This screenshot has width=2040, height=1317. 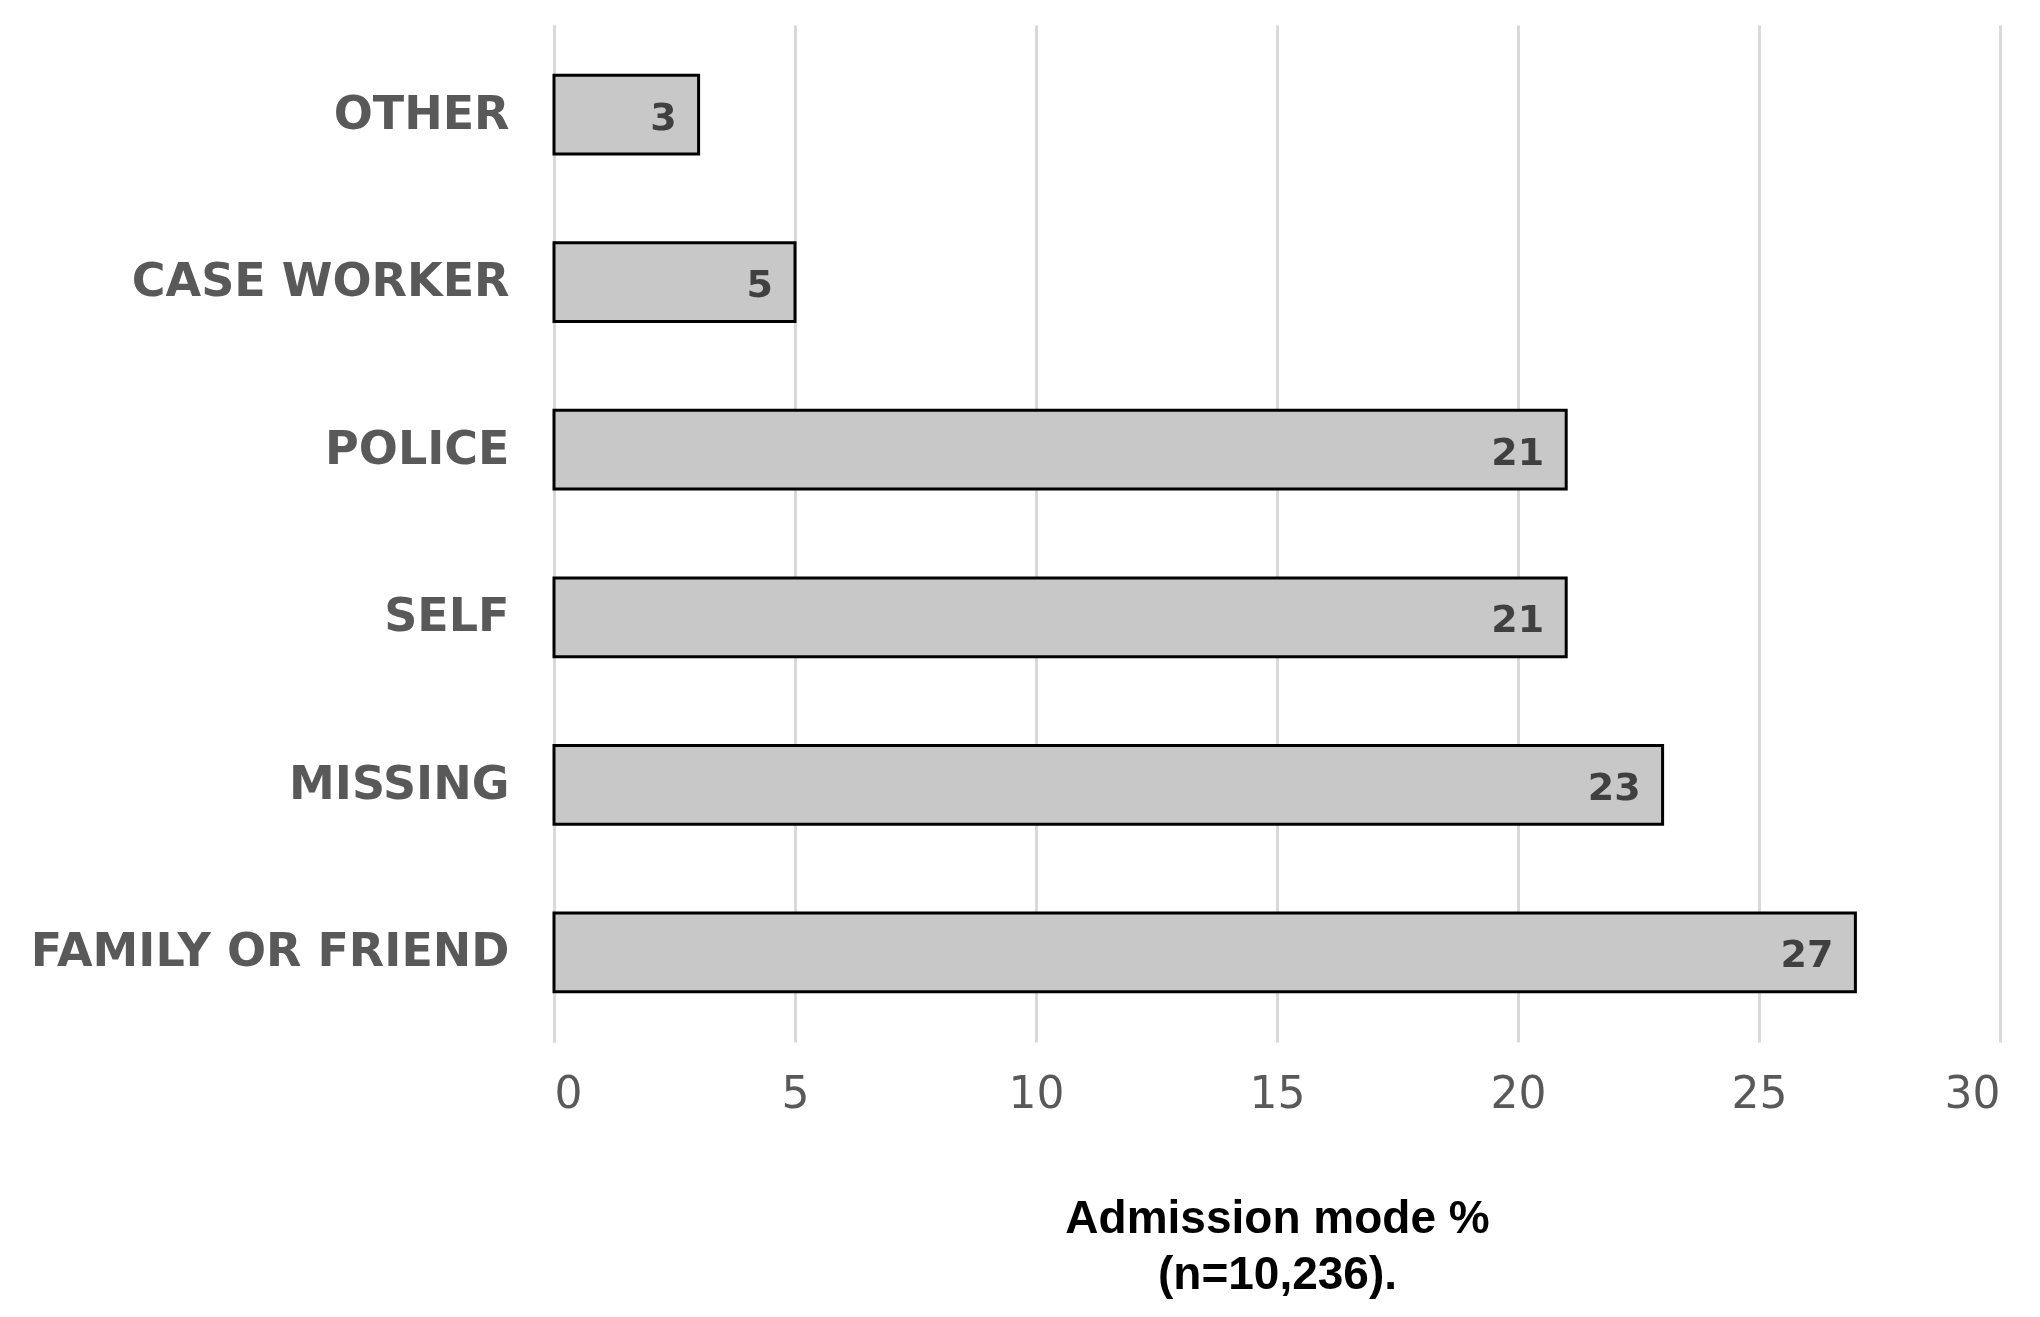 What do you see at coordinates (1036, 1092) in the screenshot?
I see `x-tick-label: 10` at bounding box center [1036, 1092].